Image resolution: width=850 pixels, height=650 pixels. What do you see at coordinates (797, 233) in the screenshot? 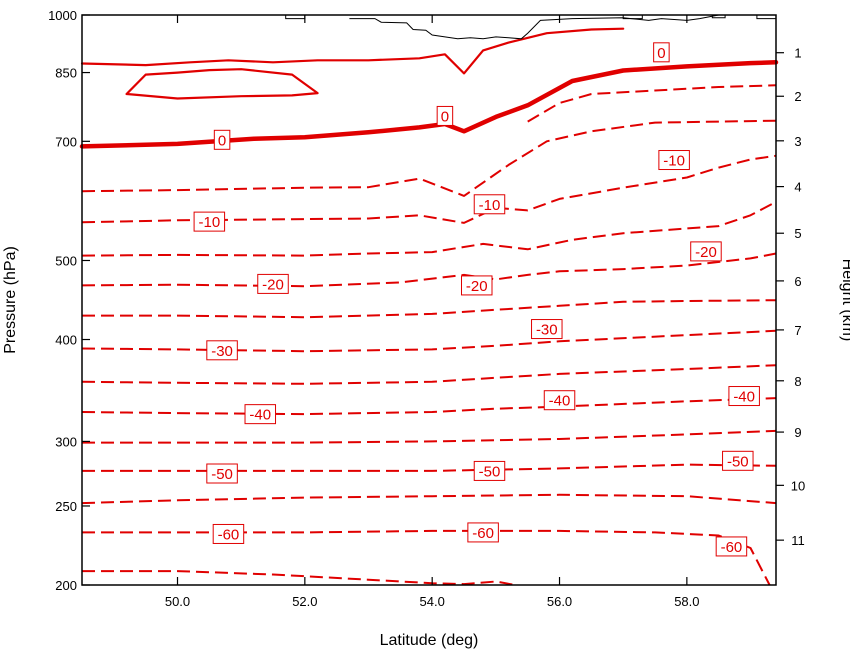
I see `y-tick-label-right: 5` at bounding box center [797, 233].